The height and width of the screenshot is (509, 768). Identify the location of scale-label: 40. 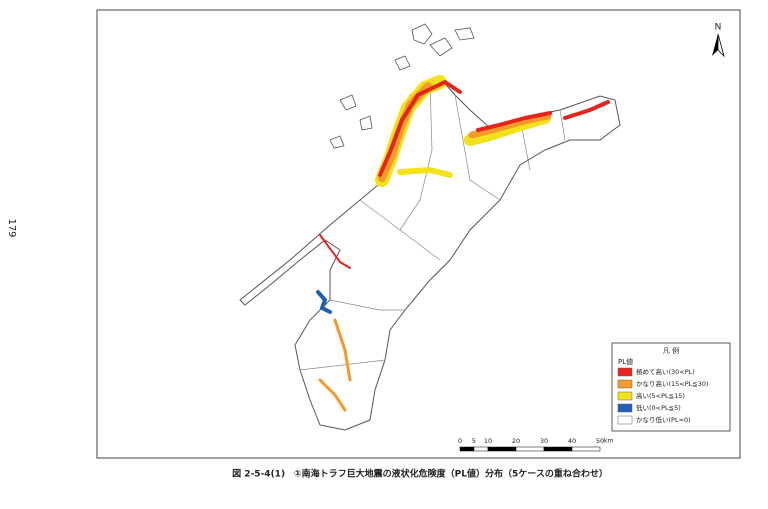
(572, 441).